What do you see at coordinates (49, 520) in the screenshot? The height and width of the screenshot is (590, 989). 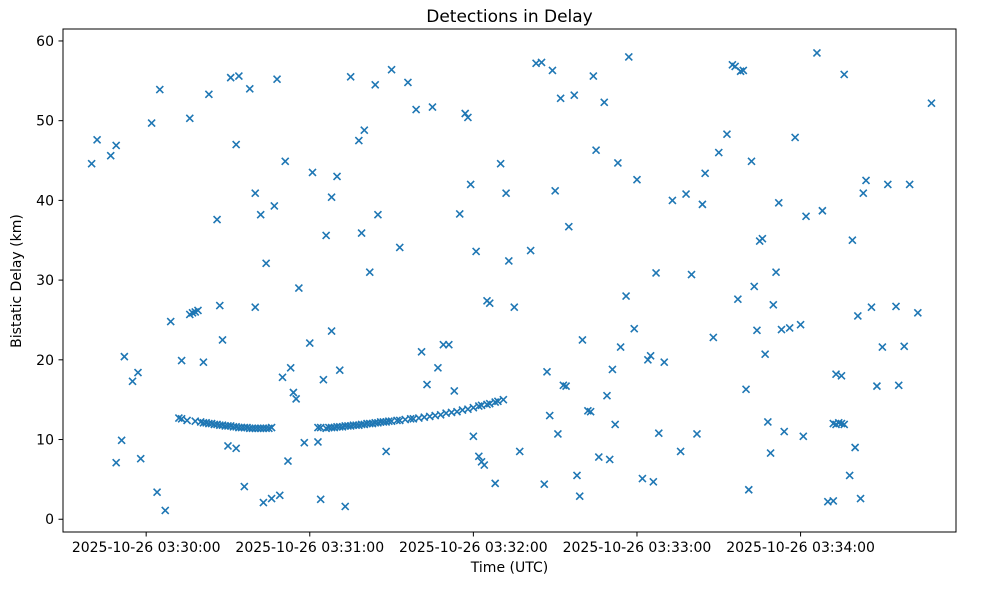 I see `y-tick-label: 0` at bounding box center [49, 520].